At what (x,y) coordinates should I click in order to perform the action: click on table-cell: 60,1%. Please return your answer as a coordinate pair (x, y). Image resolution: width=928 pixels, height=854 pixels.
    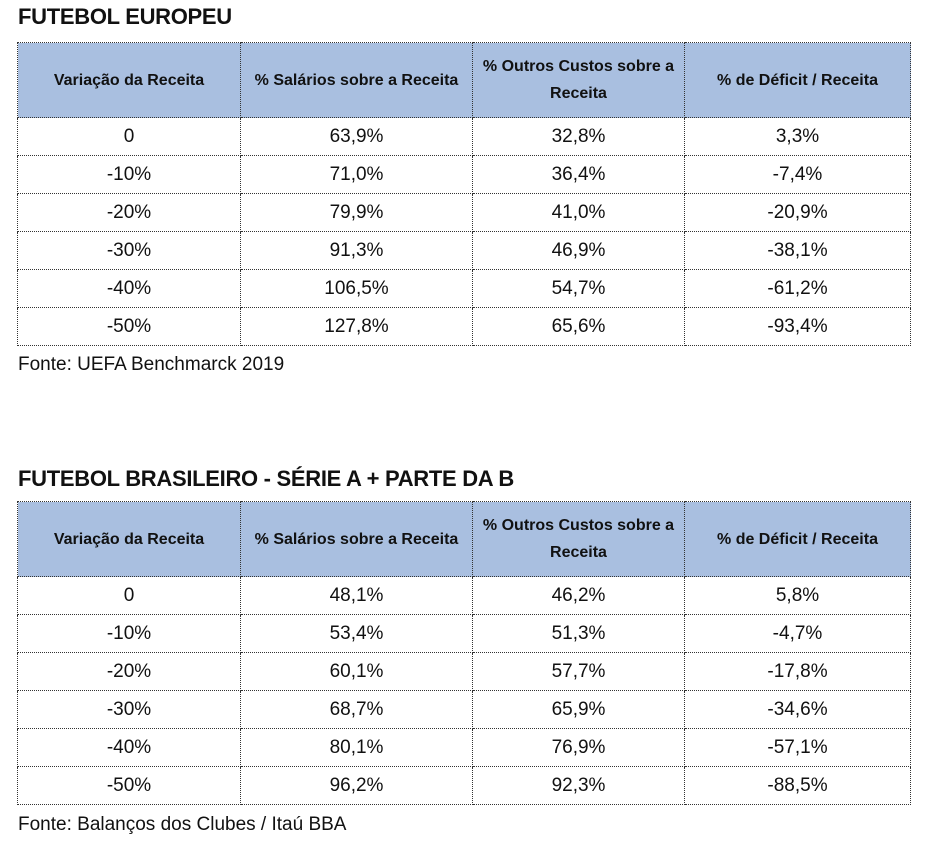
    Looking at the image, I should click on (356, 671).